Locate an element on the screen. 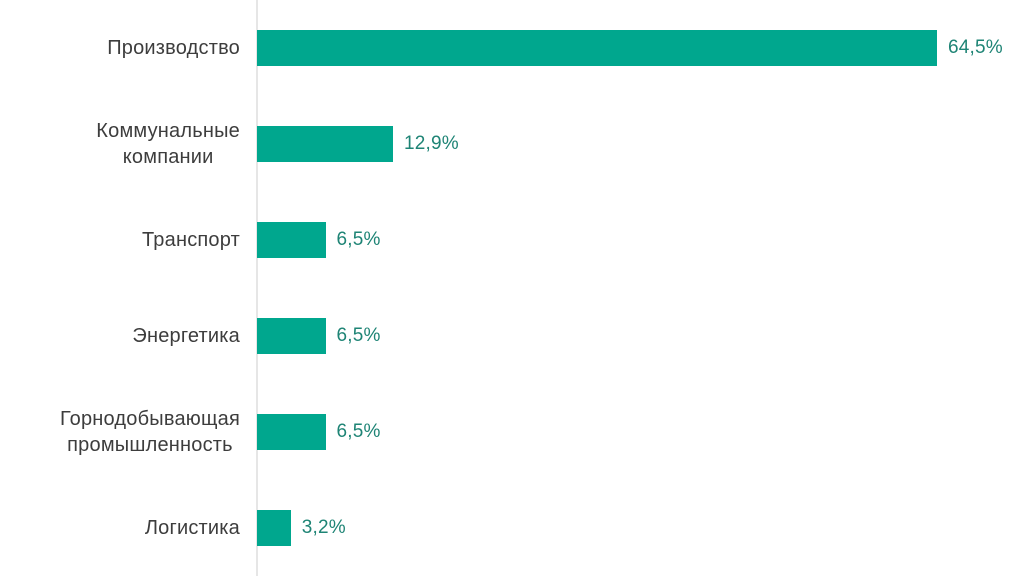 The width and height of the screenshot is (1024, 576). category-label-cell: Горнодобывающая промышленность is located at coordinates (120, 432).